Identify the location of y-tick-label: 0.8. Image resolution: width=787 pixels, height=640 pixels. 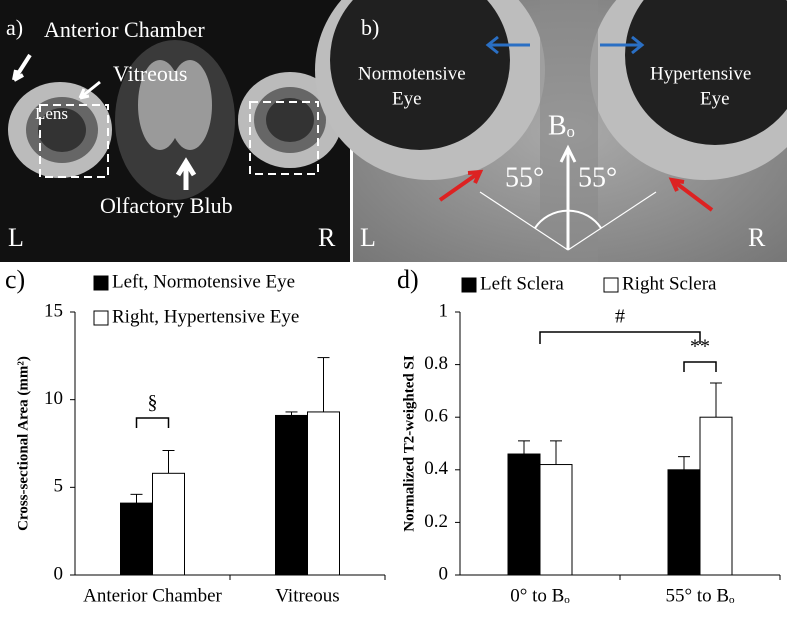
(436, 363).